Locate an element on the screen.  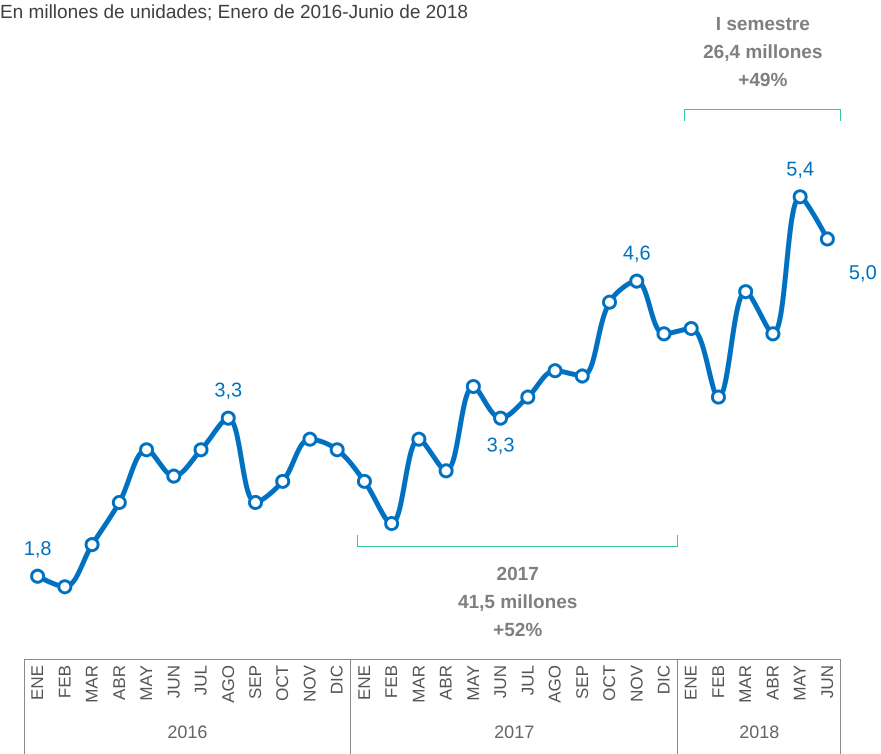
text: 41,5 millones +52% is located at coordinates (518, 616).